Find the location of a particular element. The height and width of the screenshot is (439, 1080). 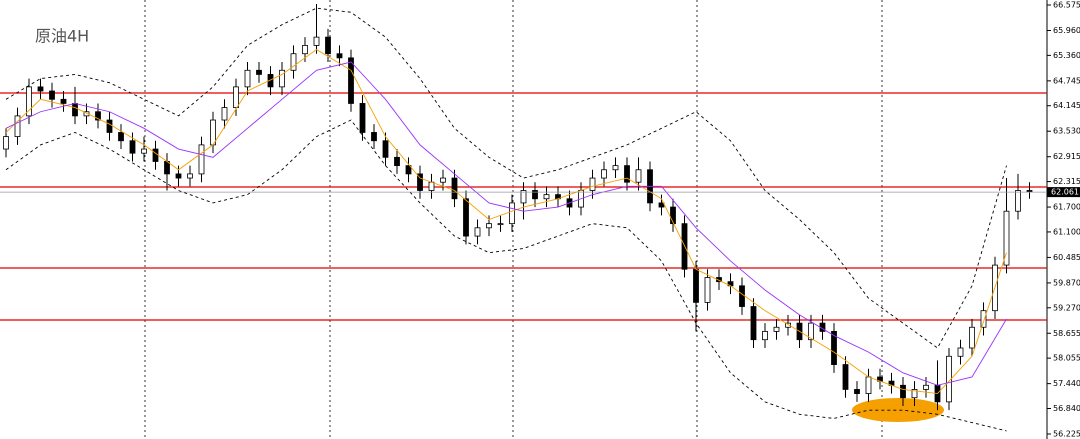

y-tick-label: 65.360 is located at coordinates (1066, 55).